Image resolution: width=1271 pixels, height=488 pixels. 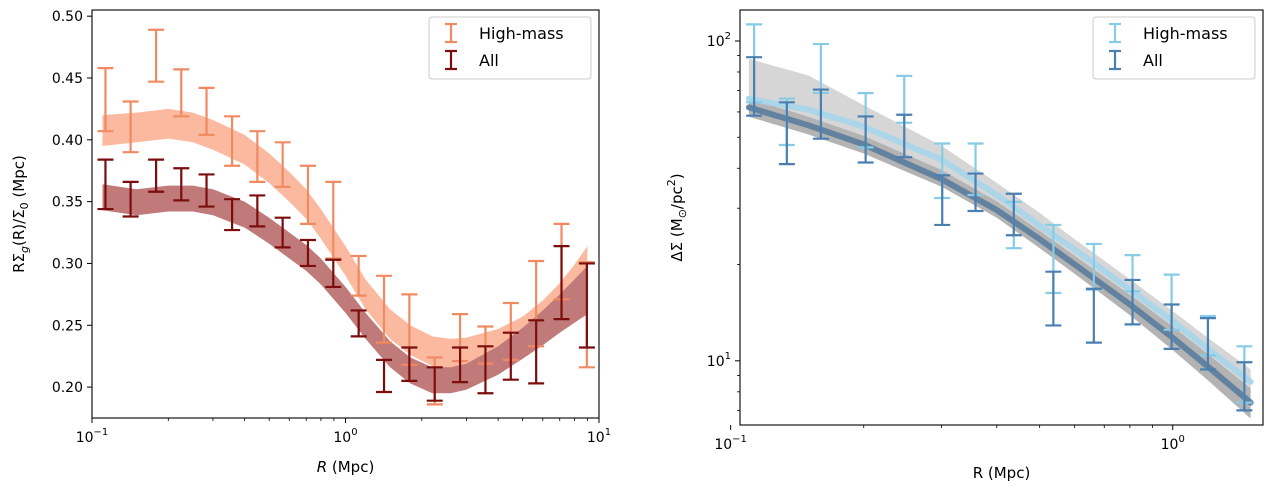 I want to click on ylabel-part: ), so click(x=677, y=176).